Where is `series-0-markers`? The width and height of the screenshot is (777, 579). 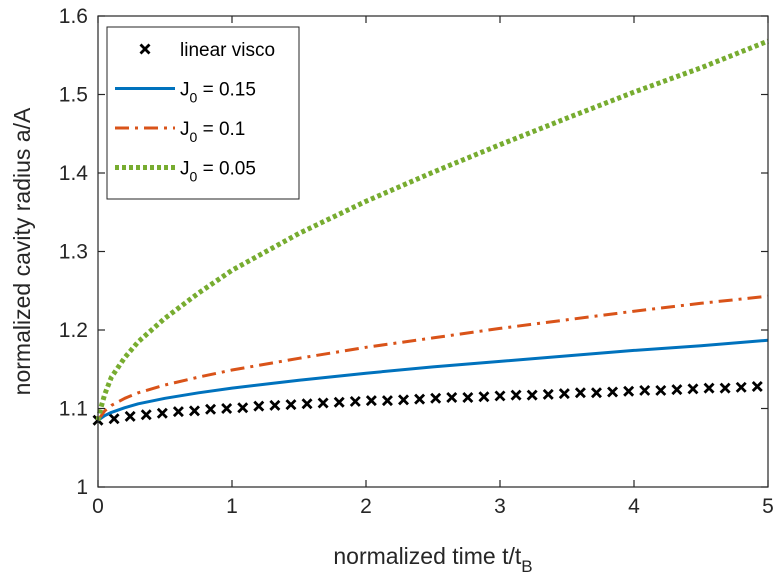 series-0-markers is located at coordinates (427, 403).